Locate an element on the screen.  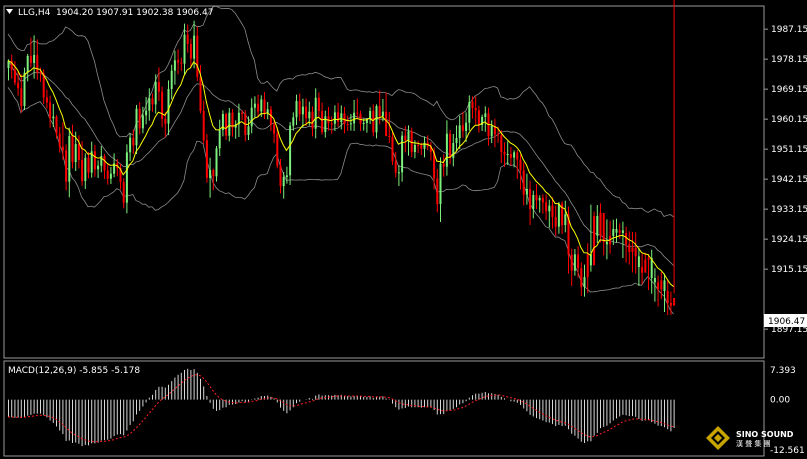
watermark-brand: SINO SOUND is located at coordinates (765, 434).